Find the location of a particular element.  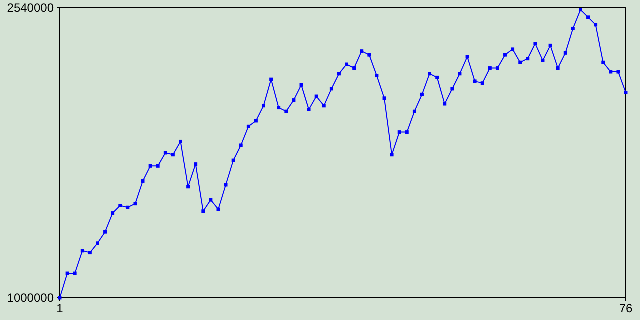

x-tick-label: 76 is located at coordinates (626, 309).